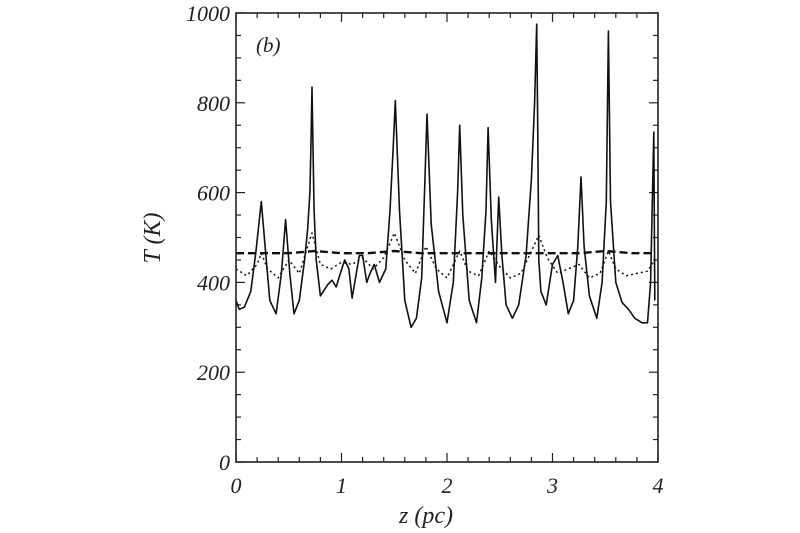 The image size is (800, 533). Describe the element at coordinates (552, 485) in the screenshot. I see `x-tick-label: 3` at that location.